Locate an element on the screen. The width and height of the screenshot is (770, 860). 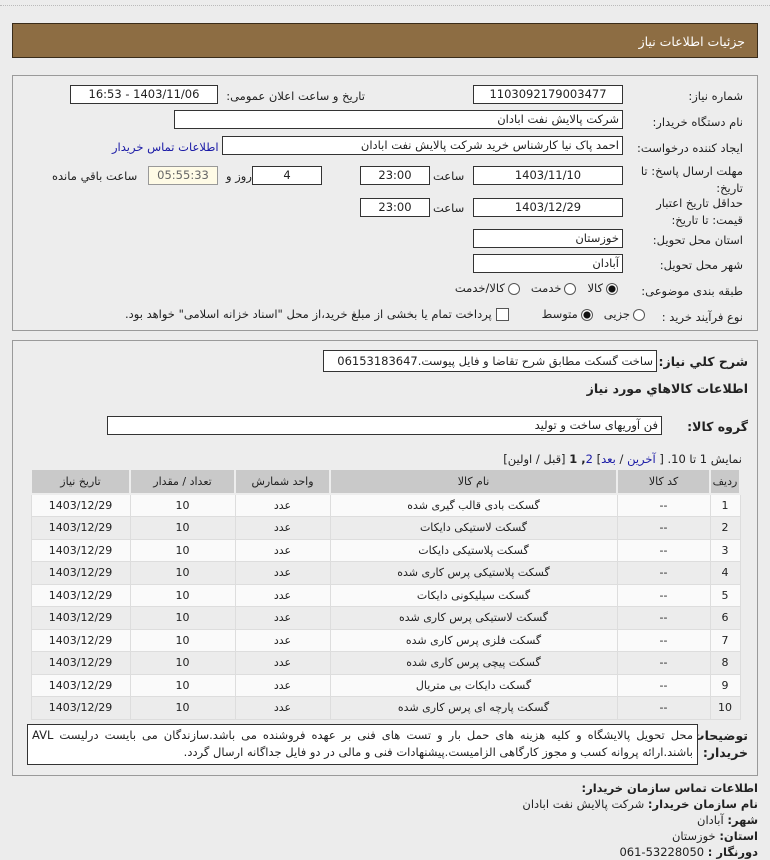
row-number: 8 is located at coordinates (725, 663).